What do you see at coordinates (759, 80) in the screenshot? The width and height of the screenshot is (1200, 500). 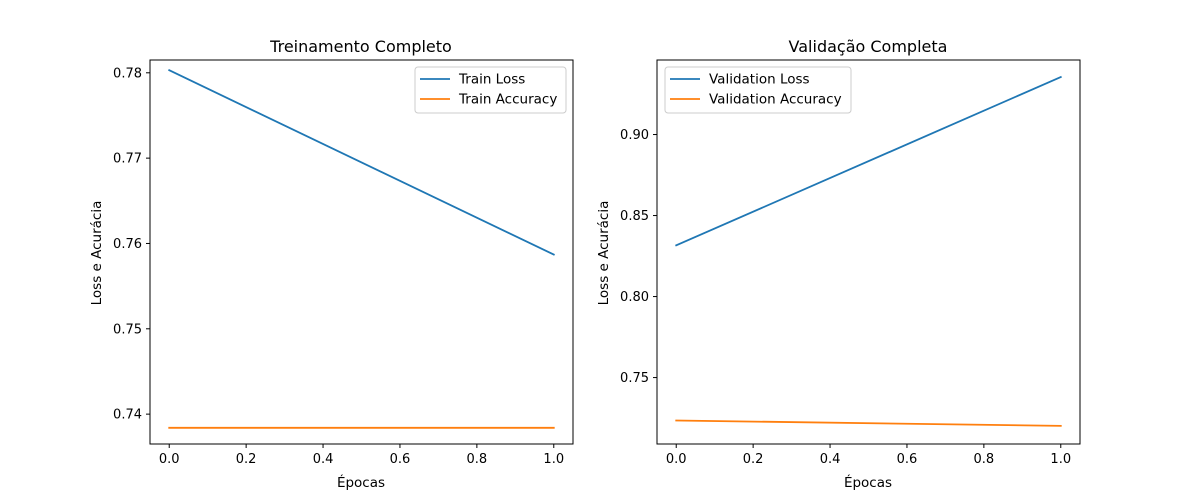 I see `legend-label-validation-loss: Validation Loss` at bounding box center [759, 80].